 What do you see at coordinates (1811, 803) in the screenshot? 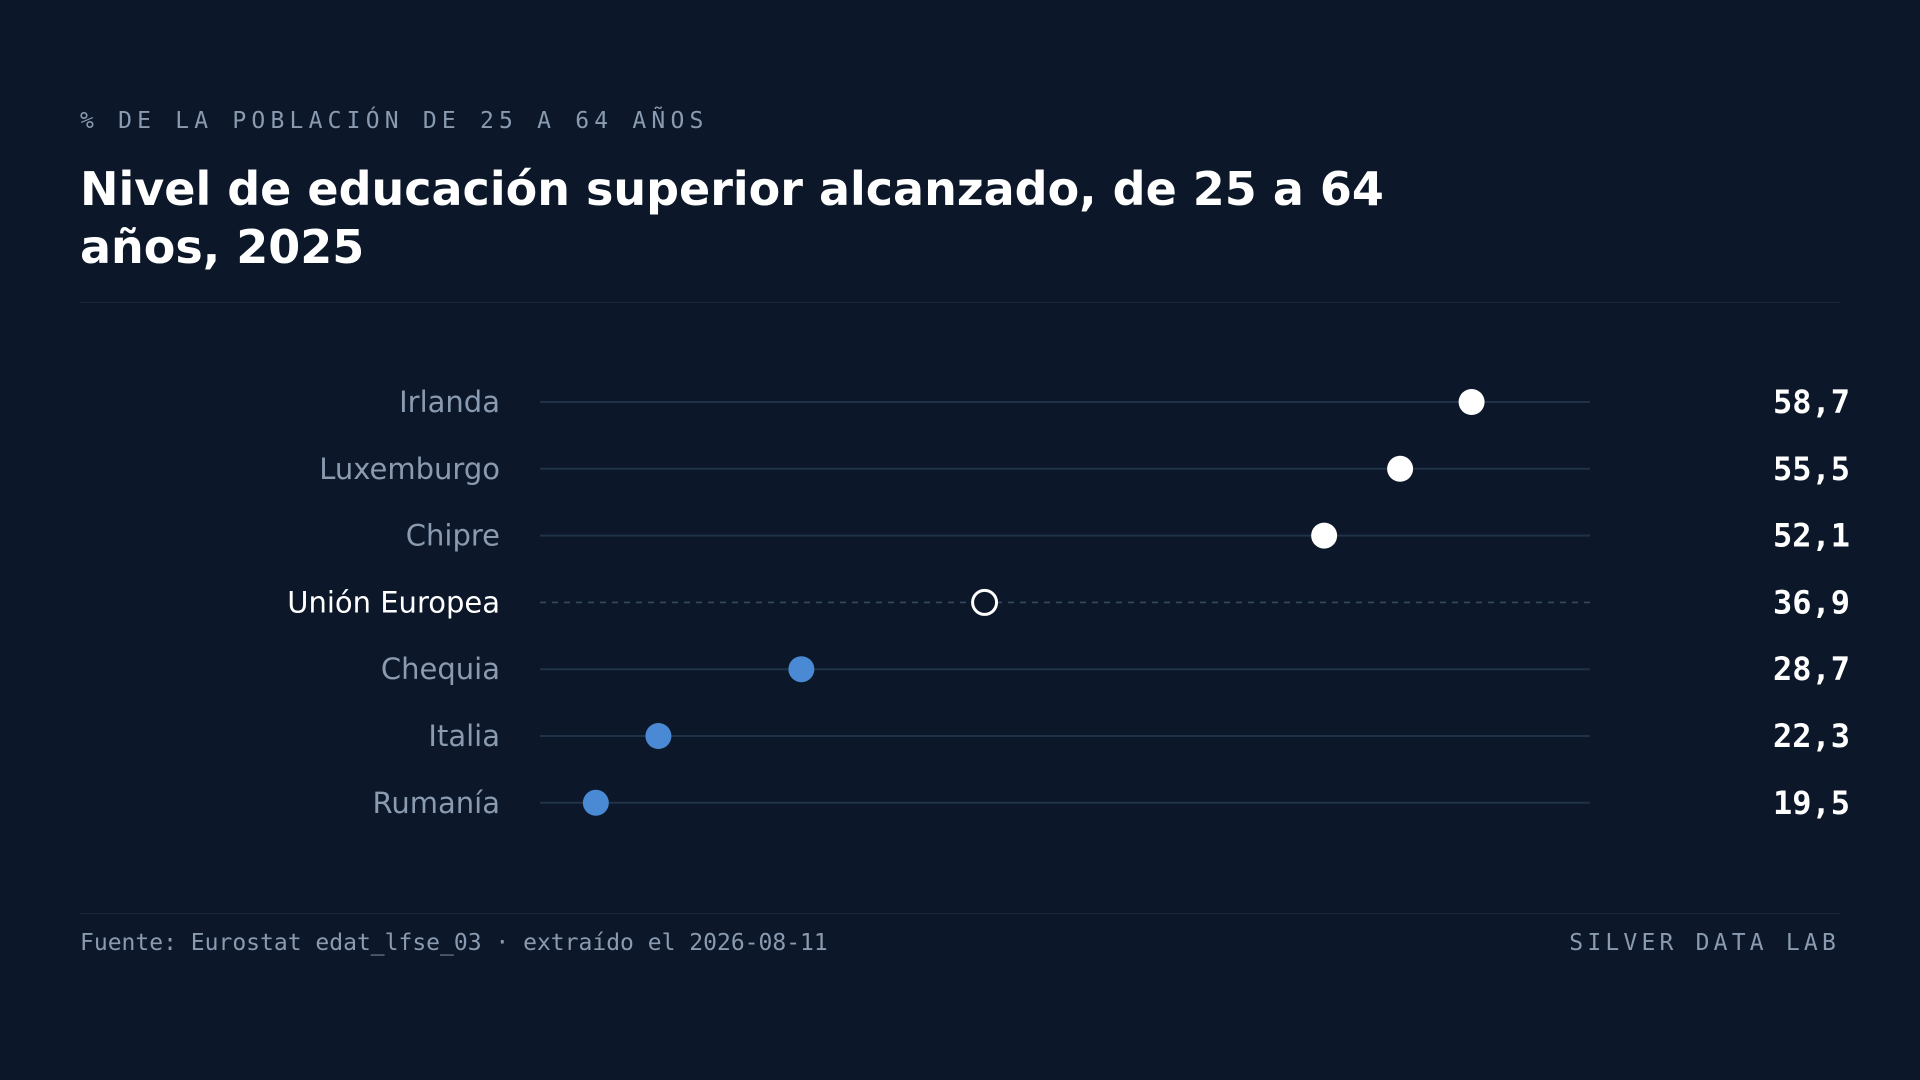
I see `value-label: 19,5` at bounding box center [1811, 803].